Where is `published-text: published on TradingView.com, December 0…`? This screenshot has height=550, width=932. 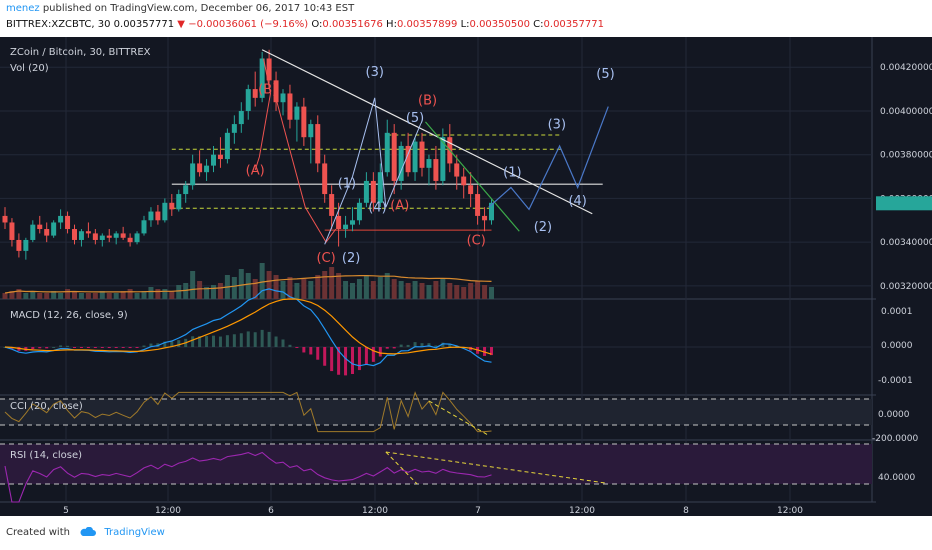 published-text: published on TradingView.com, December 0… is located at coordinates (198, 8).